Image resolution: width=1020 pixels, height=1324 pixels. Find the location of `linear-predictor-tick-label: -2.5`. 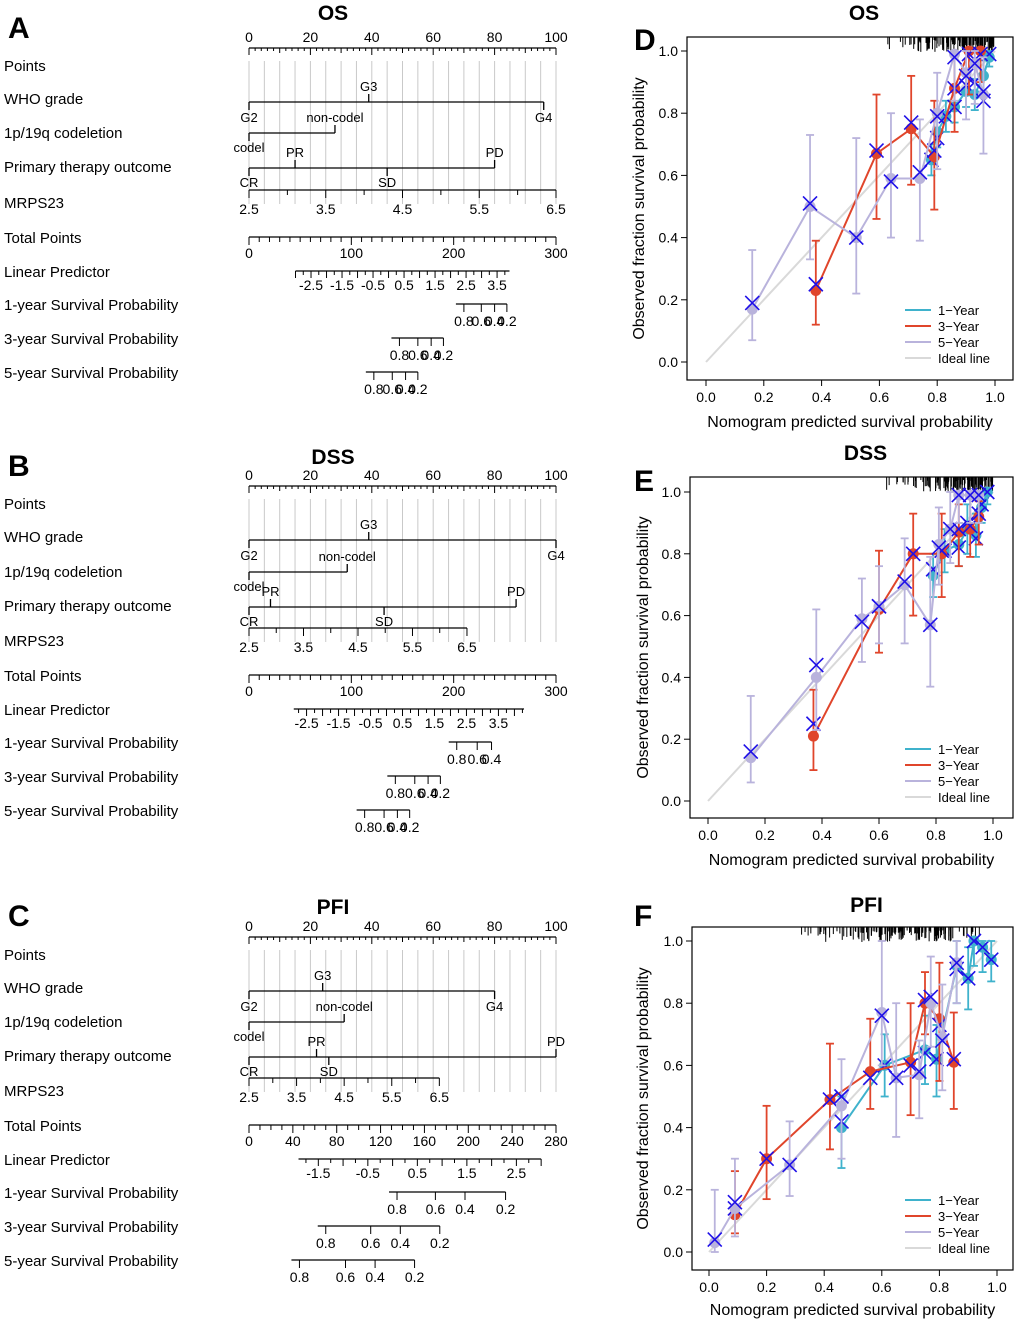

linear-predictor-tick-label: -2.5 is located at coordinates (311, 285).